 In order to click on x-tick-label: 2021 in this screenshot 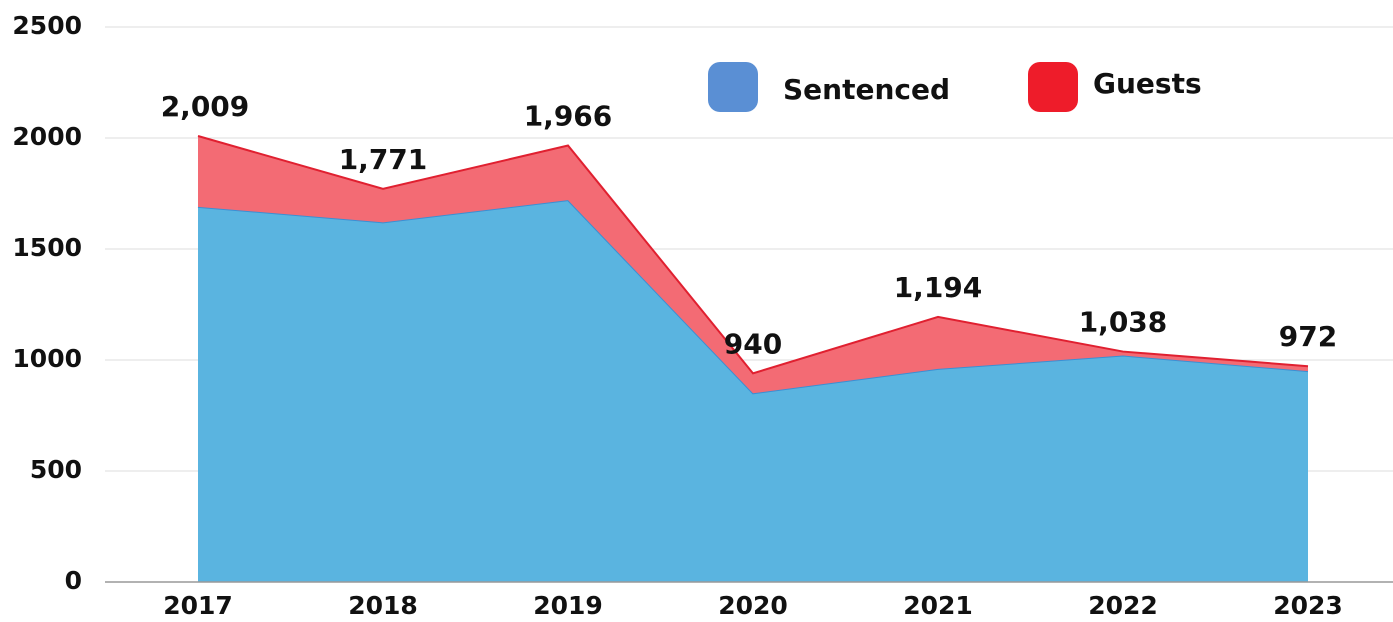, I will do `click(938, 605)`.